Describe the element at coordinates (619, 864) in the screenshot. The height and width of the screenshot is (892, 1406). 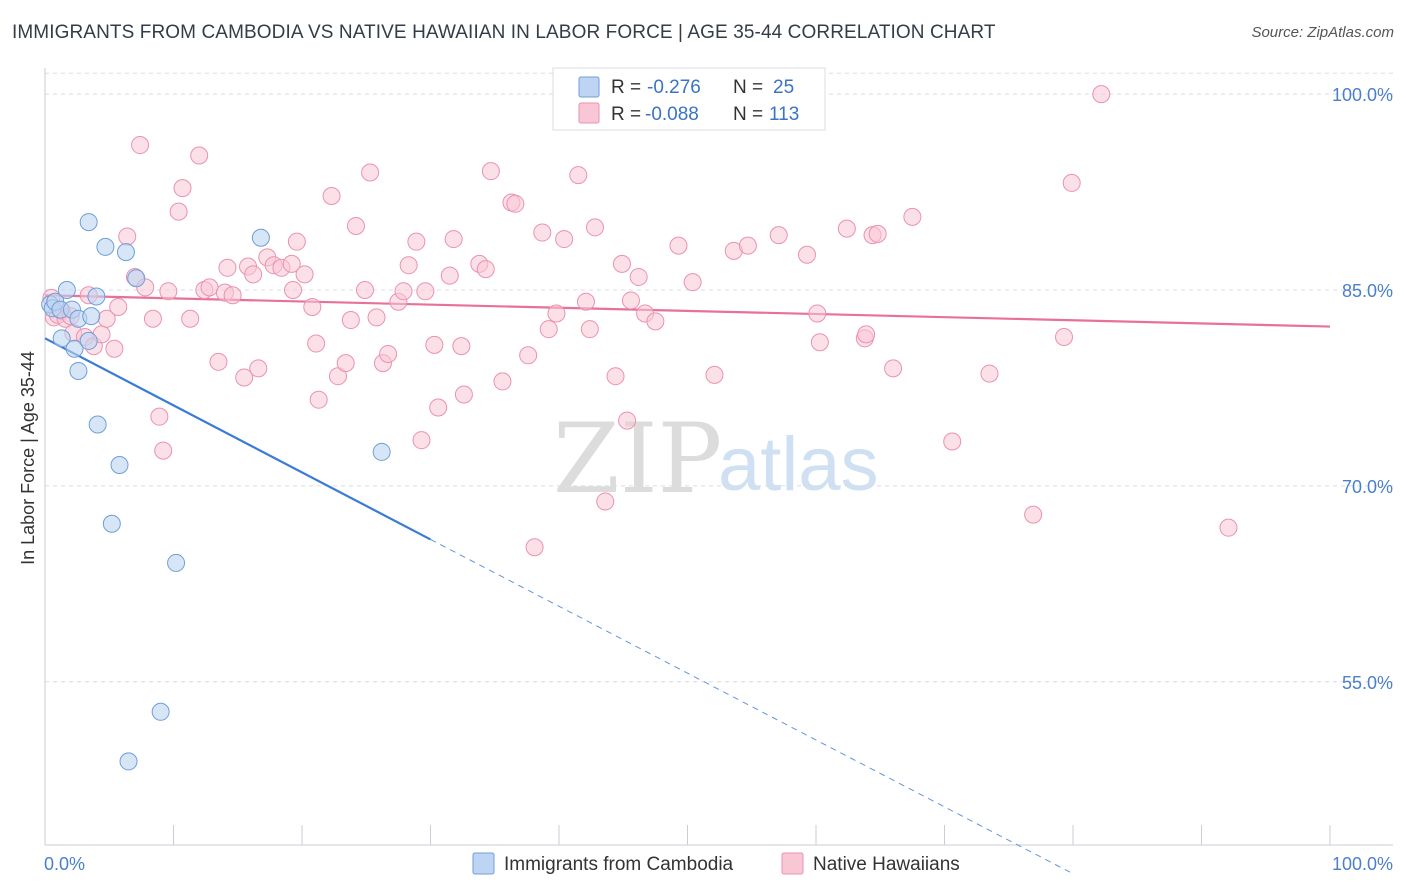
I see `legend-label-cambodia: Immigrants from Cambodia` at that location.